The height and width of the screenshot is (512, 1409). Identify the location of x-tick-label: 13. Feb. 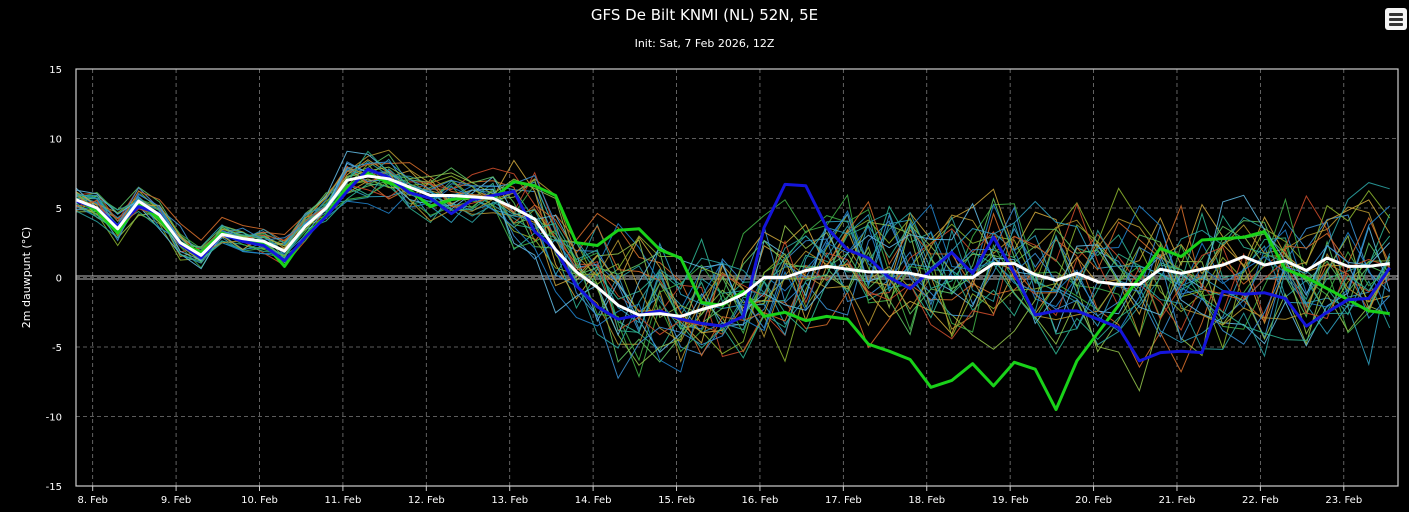
(509, 500).